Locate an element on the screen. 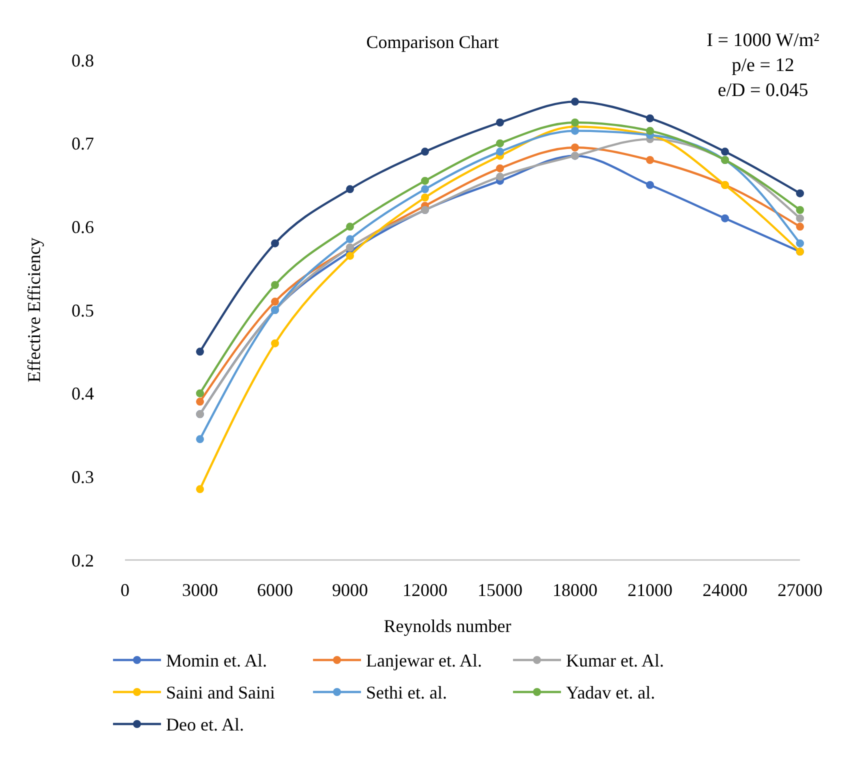 Image resolution: width=845 pixels, height=762 pixels. x-axis-title: Reynolds number is located at coordinates (448, 626).